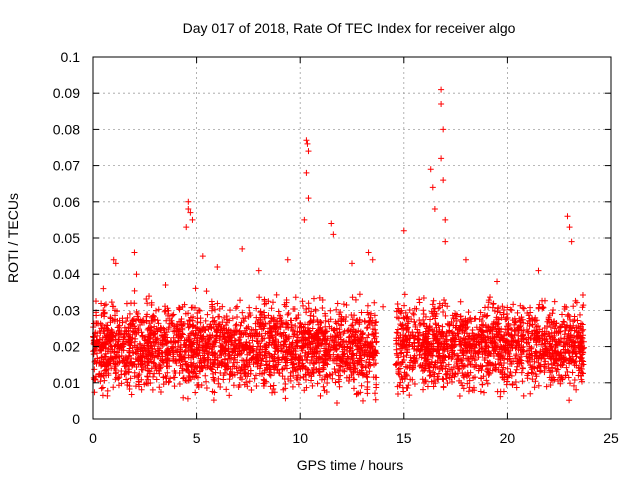 The width and height of the screenshot is (640, 480). I want to click on y-tick-label: 0, so click(76, 419).